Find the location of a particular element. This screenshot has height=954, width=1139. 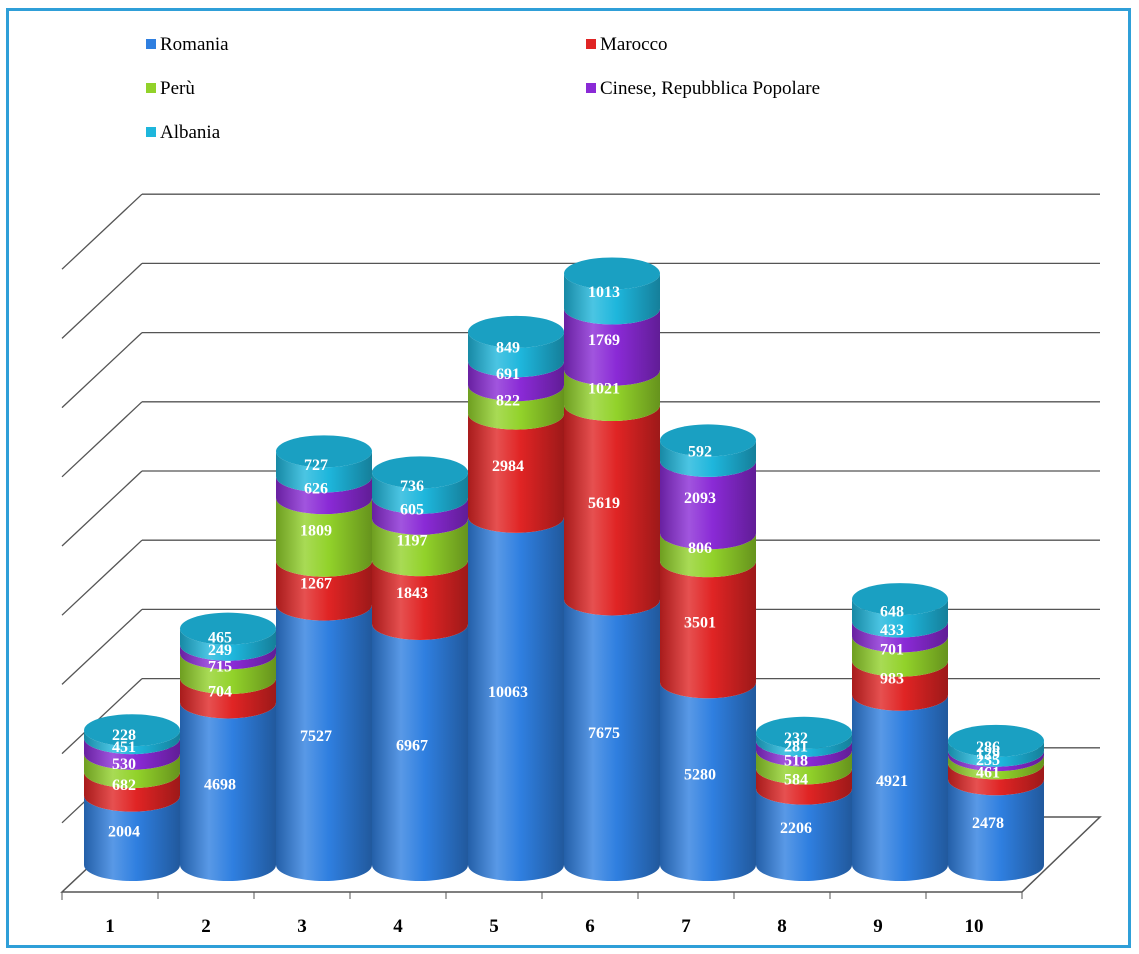

x-tick-label-7: 8 is located at coordinates (782, 926).